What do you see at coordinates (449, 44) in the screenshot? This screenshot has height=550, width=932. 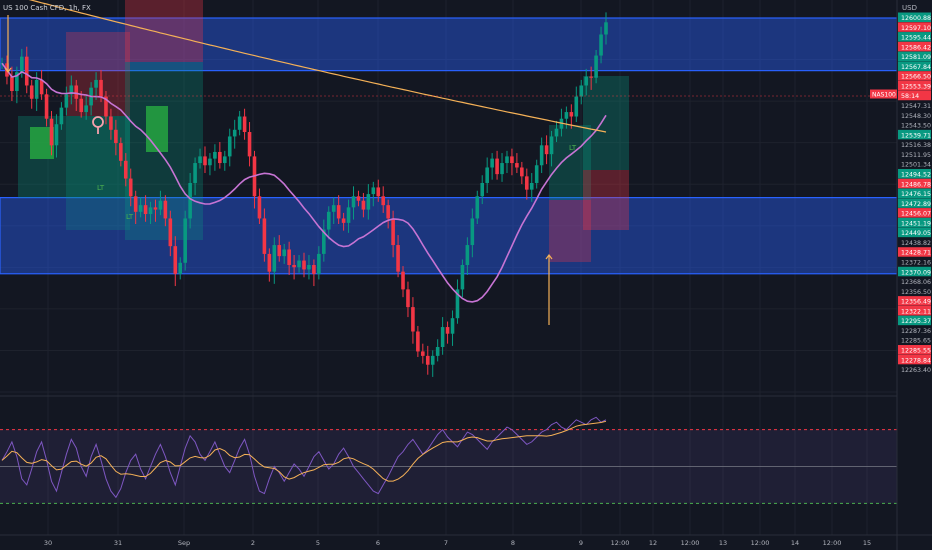 I see `resistance-zone` at bounding box center [449, 44].